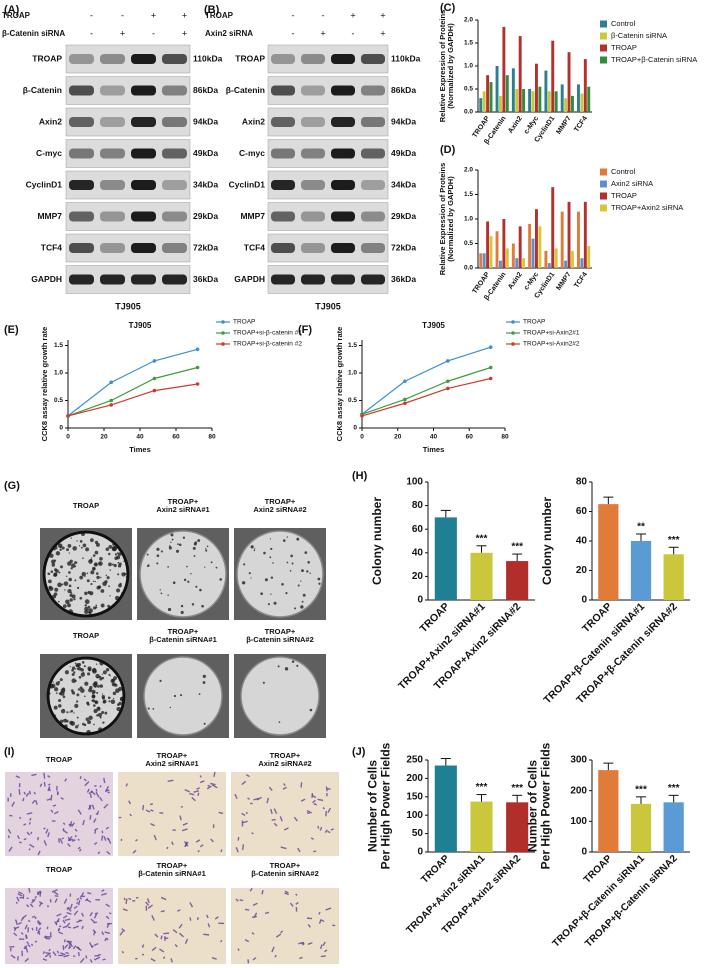 This screenshot has width=709, height=968. I want to click on protein-label: MMP7, so click(252, 216).